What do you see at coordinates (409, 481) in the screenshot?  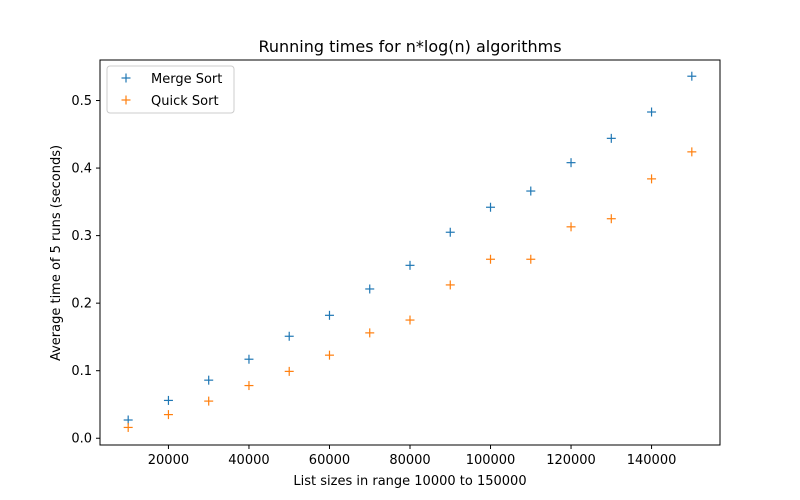 I see `x-axis-title: List sizes in range 10000 to 150000` at bounding box center [409, 481].